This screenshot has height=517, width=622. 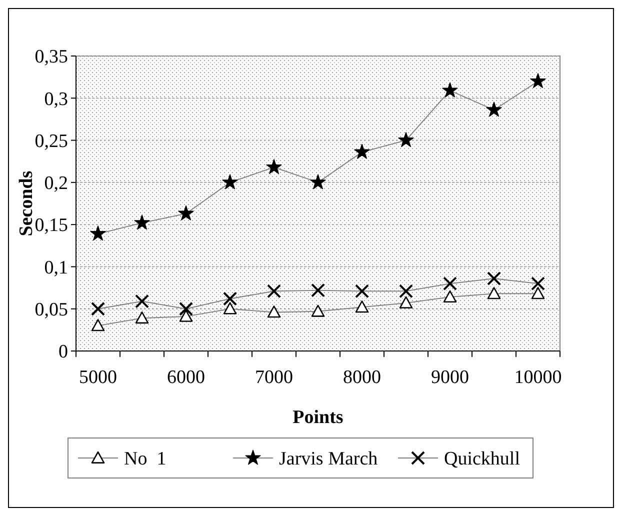 What do you see at coordinates (328, 459) in the screenshot?
I see `legend-label: Jarvis March` at bounding box center [328, 459].